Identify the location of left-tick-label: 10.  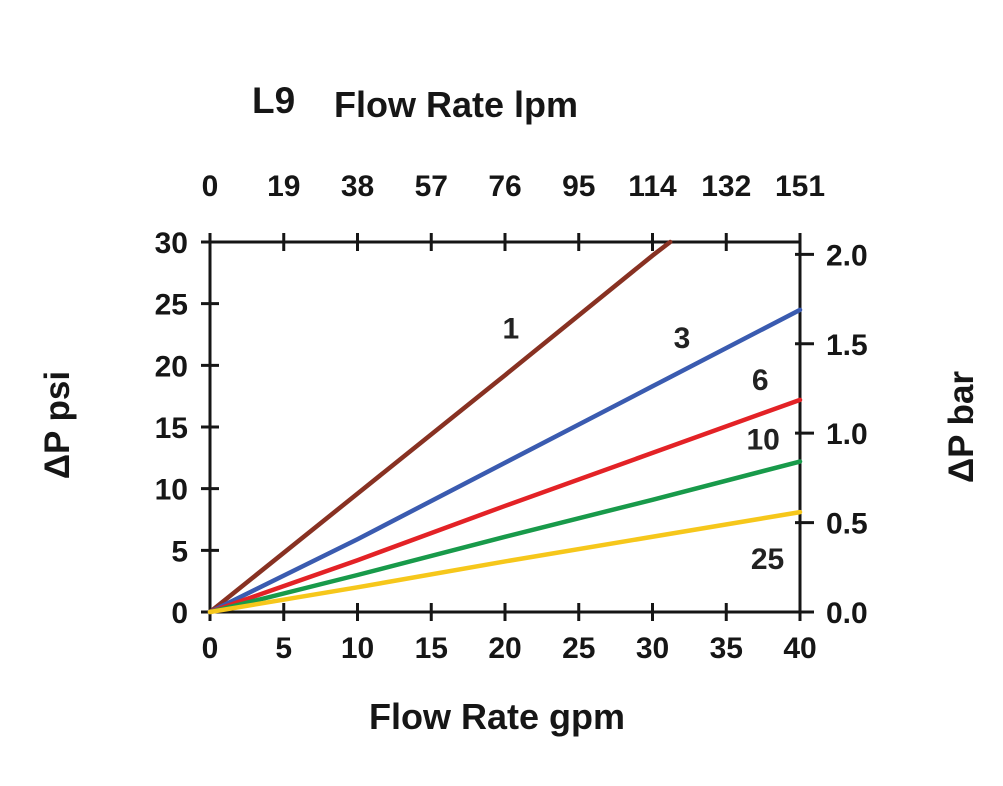
(171, 490).